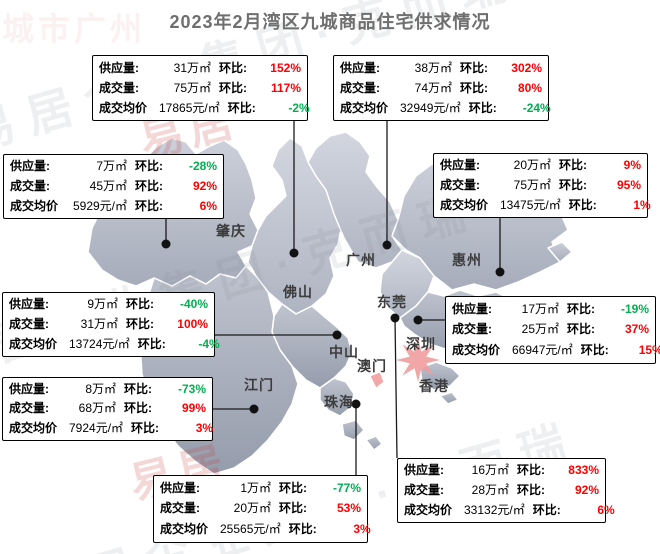  I want to click on supply-row: 供应量: 1万㎡ 环比: -77%, so click(260, 488).